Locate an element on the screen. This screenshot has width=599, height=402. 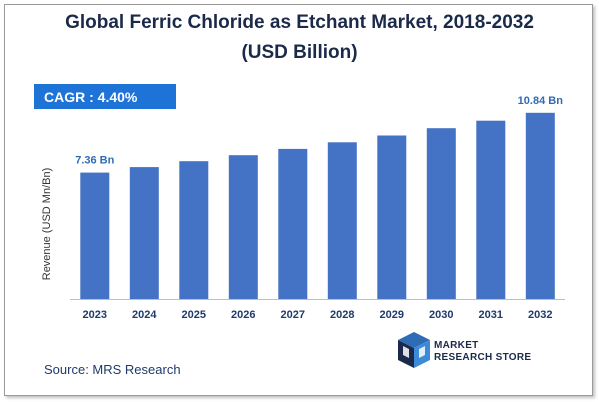
x-tick-2028: 2028 is located at coordinates (342, 315).